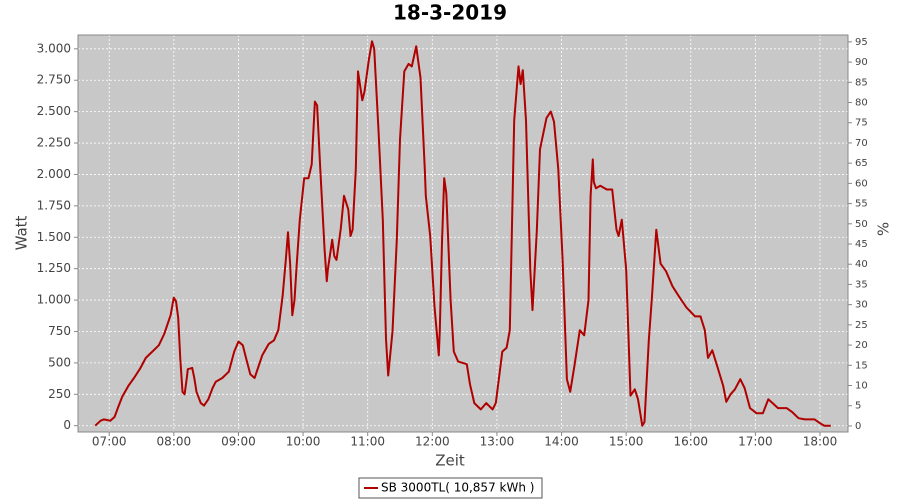 This screenshot has width=900, height=500. I want to click on y2-axis-title: %, so click(884, 229).